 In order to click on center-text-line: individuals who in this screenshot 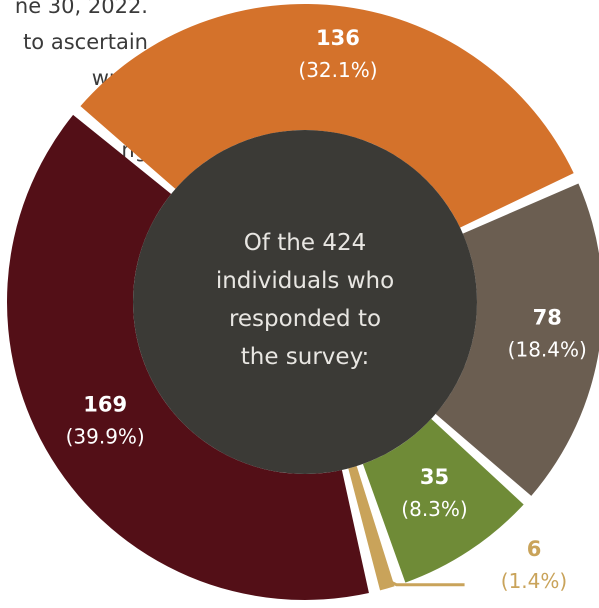, I will do `click(305, 281)`.